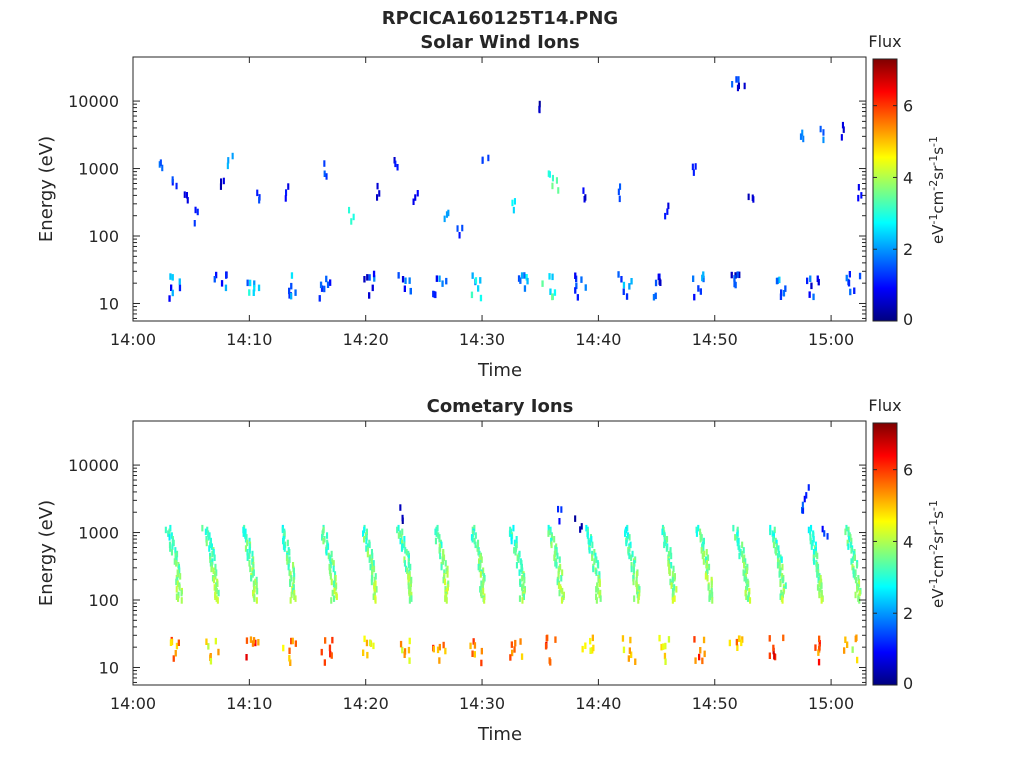 The image size is (1024, 773). What do you see at coordinates (884, 405) in the screenshot?
I see `colorbar-title: Flux` at bounding box center [884, 405].